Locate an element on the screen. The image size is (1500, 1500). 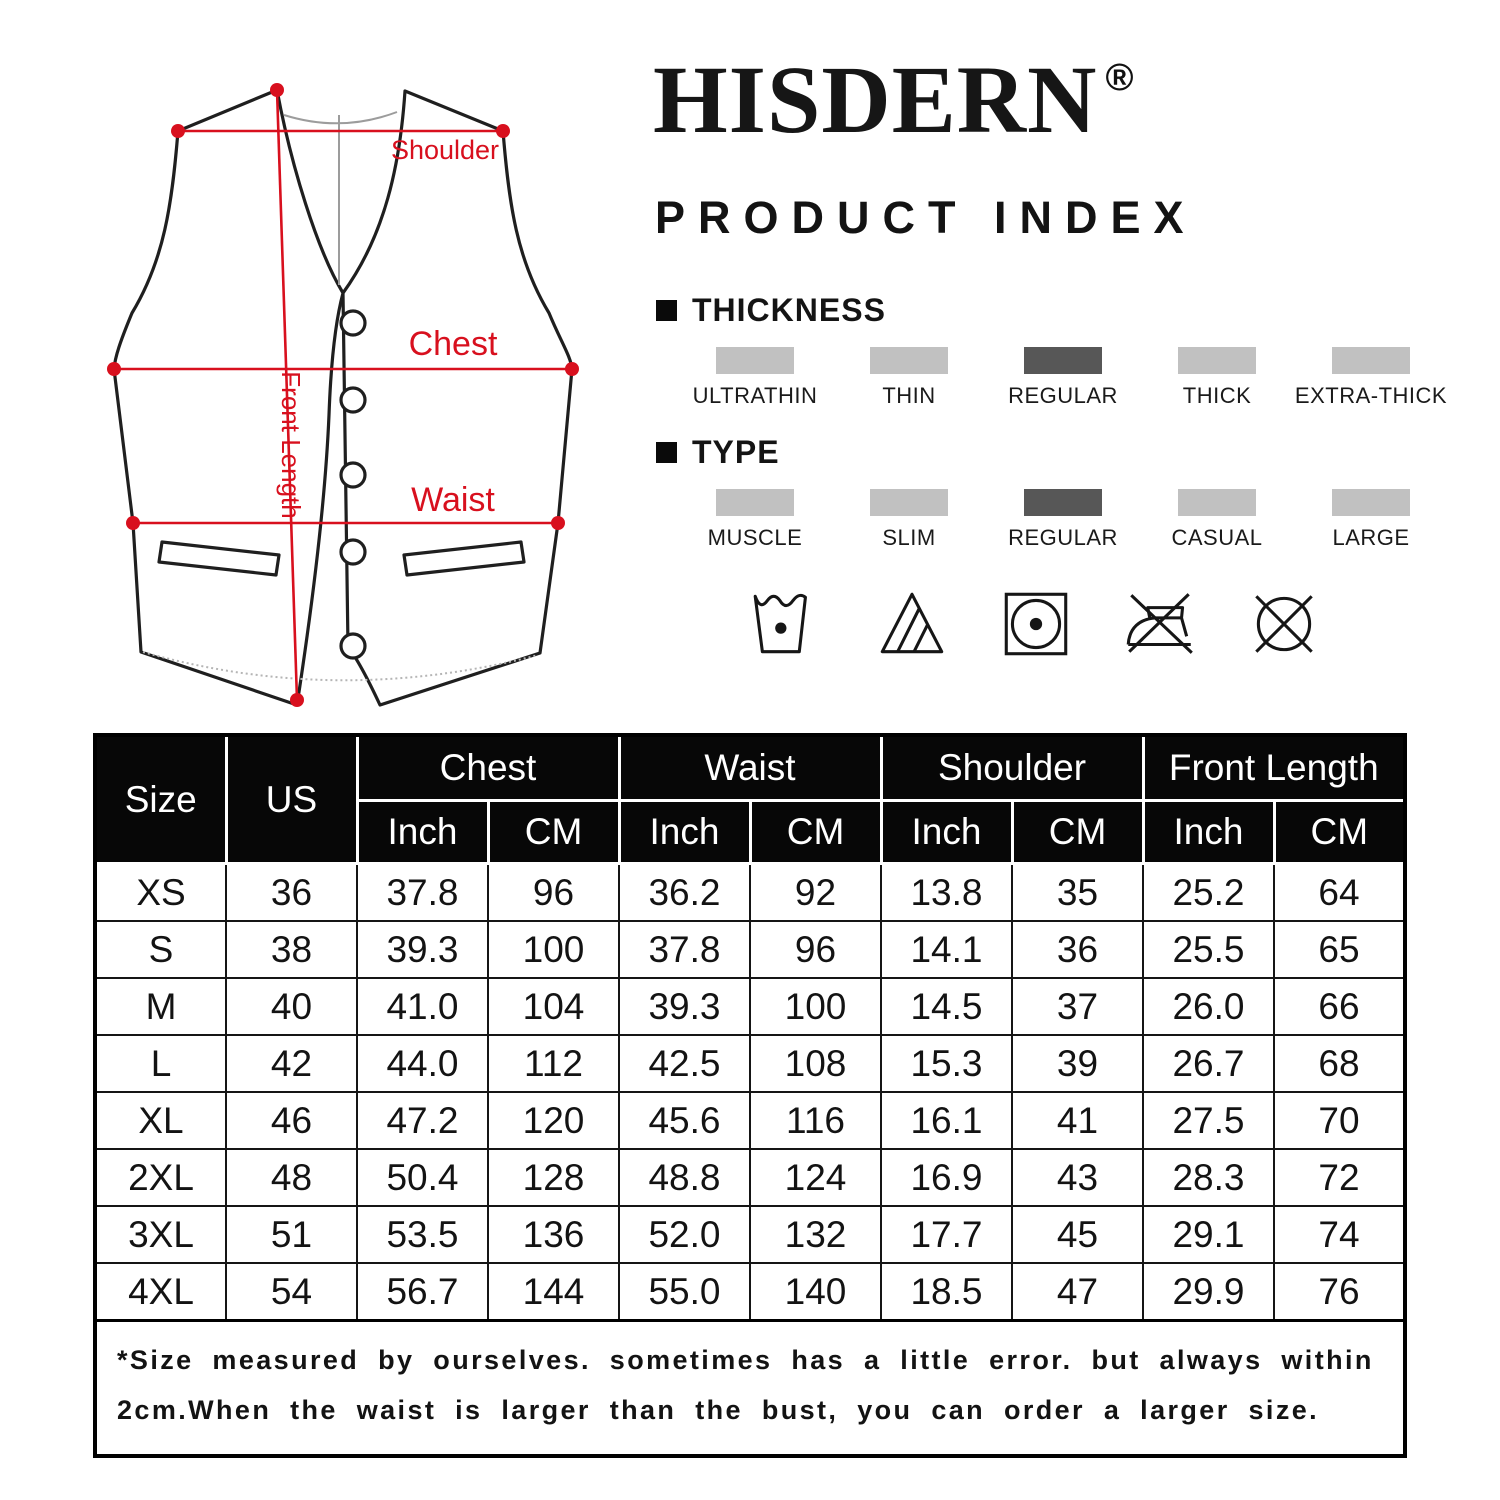
measurement-cell: 132 is located at coordinates (815, 1234).